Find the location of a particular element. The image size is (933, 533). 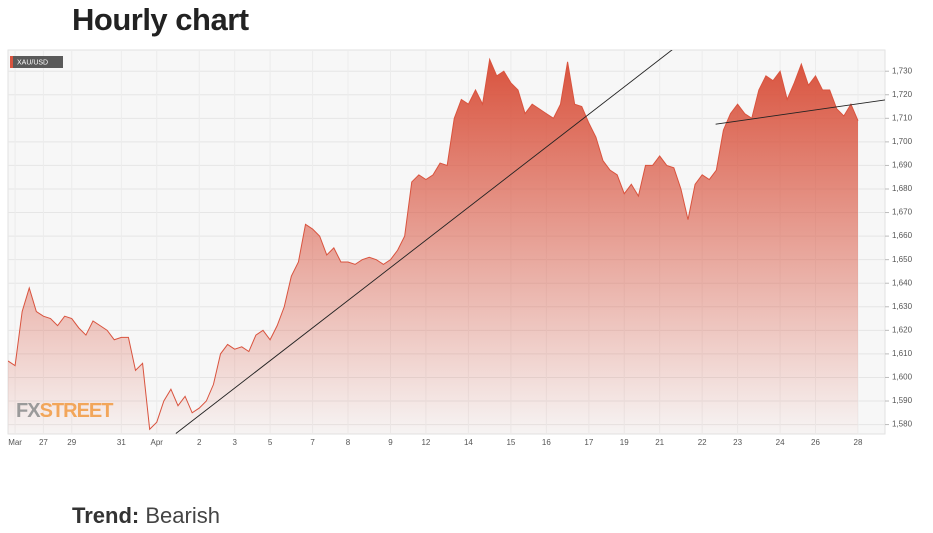

y-tick-label: 1,700 is located at coordinates (902, 141).